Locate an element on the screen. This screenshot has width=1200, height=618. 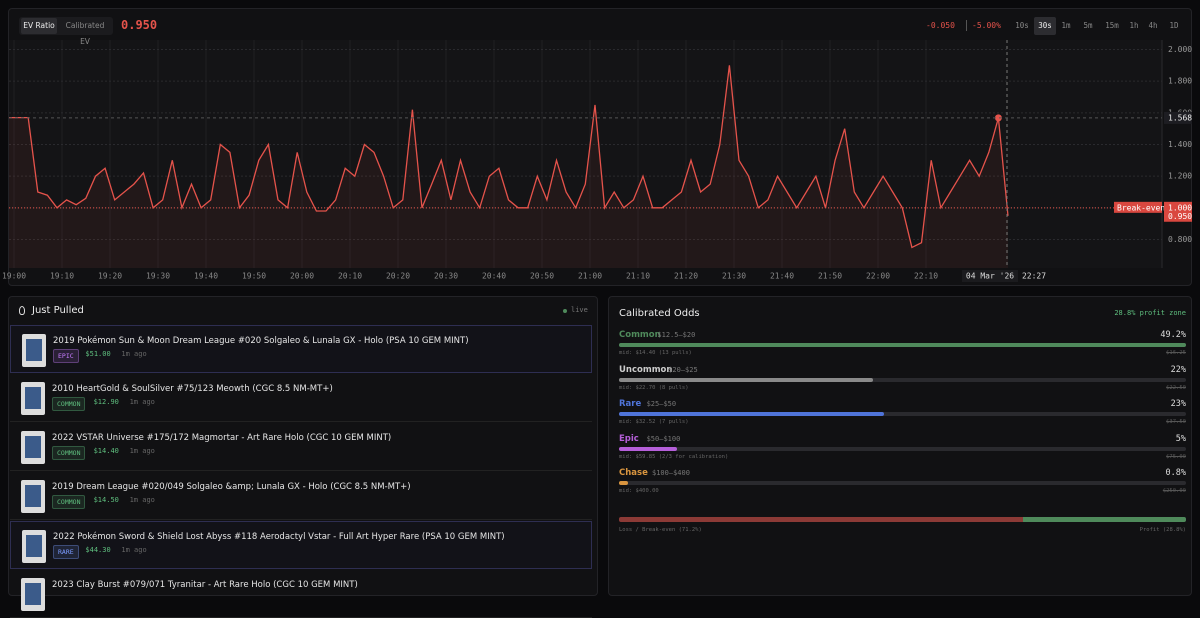
range-button: 15m is located at coordinates (1112, 25).